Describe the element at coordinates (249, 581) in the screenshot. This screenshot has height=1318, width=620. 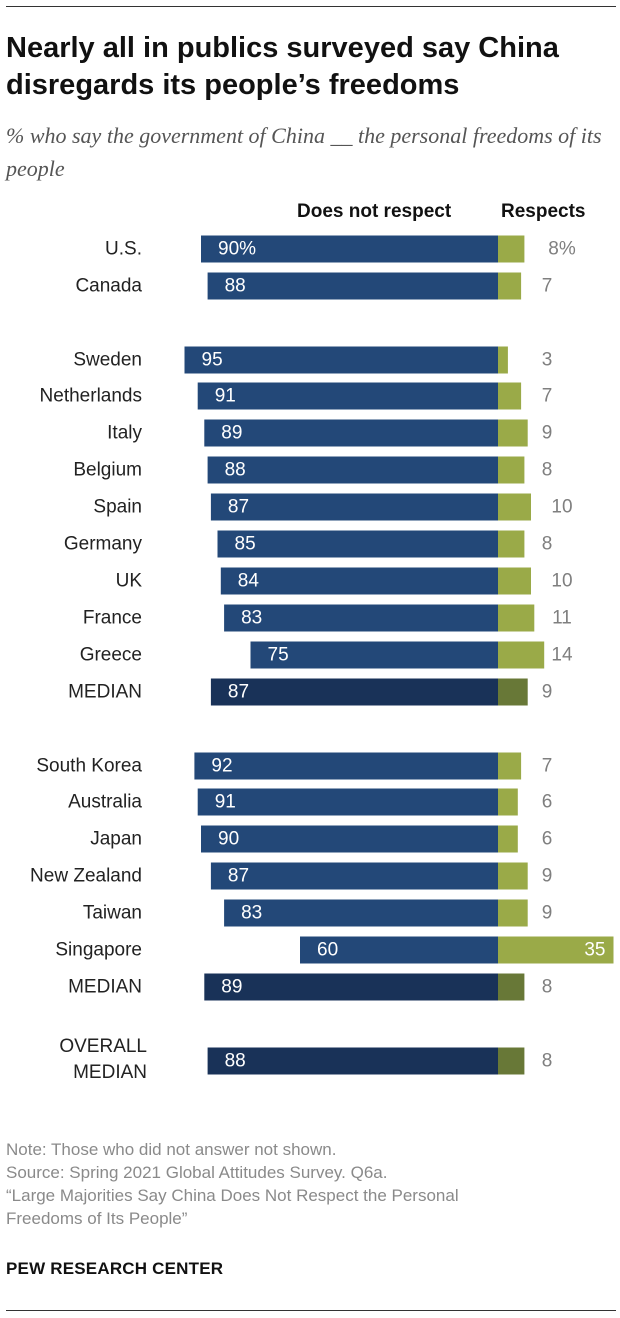
I see `value-label-does-not-respect-uk-8: 84` at that location.